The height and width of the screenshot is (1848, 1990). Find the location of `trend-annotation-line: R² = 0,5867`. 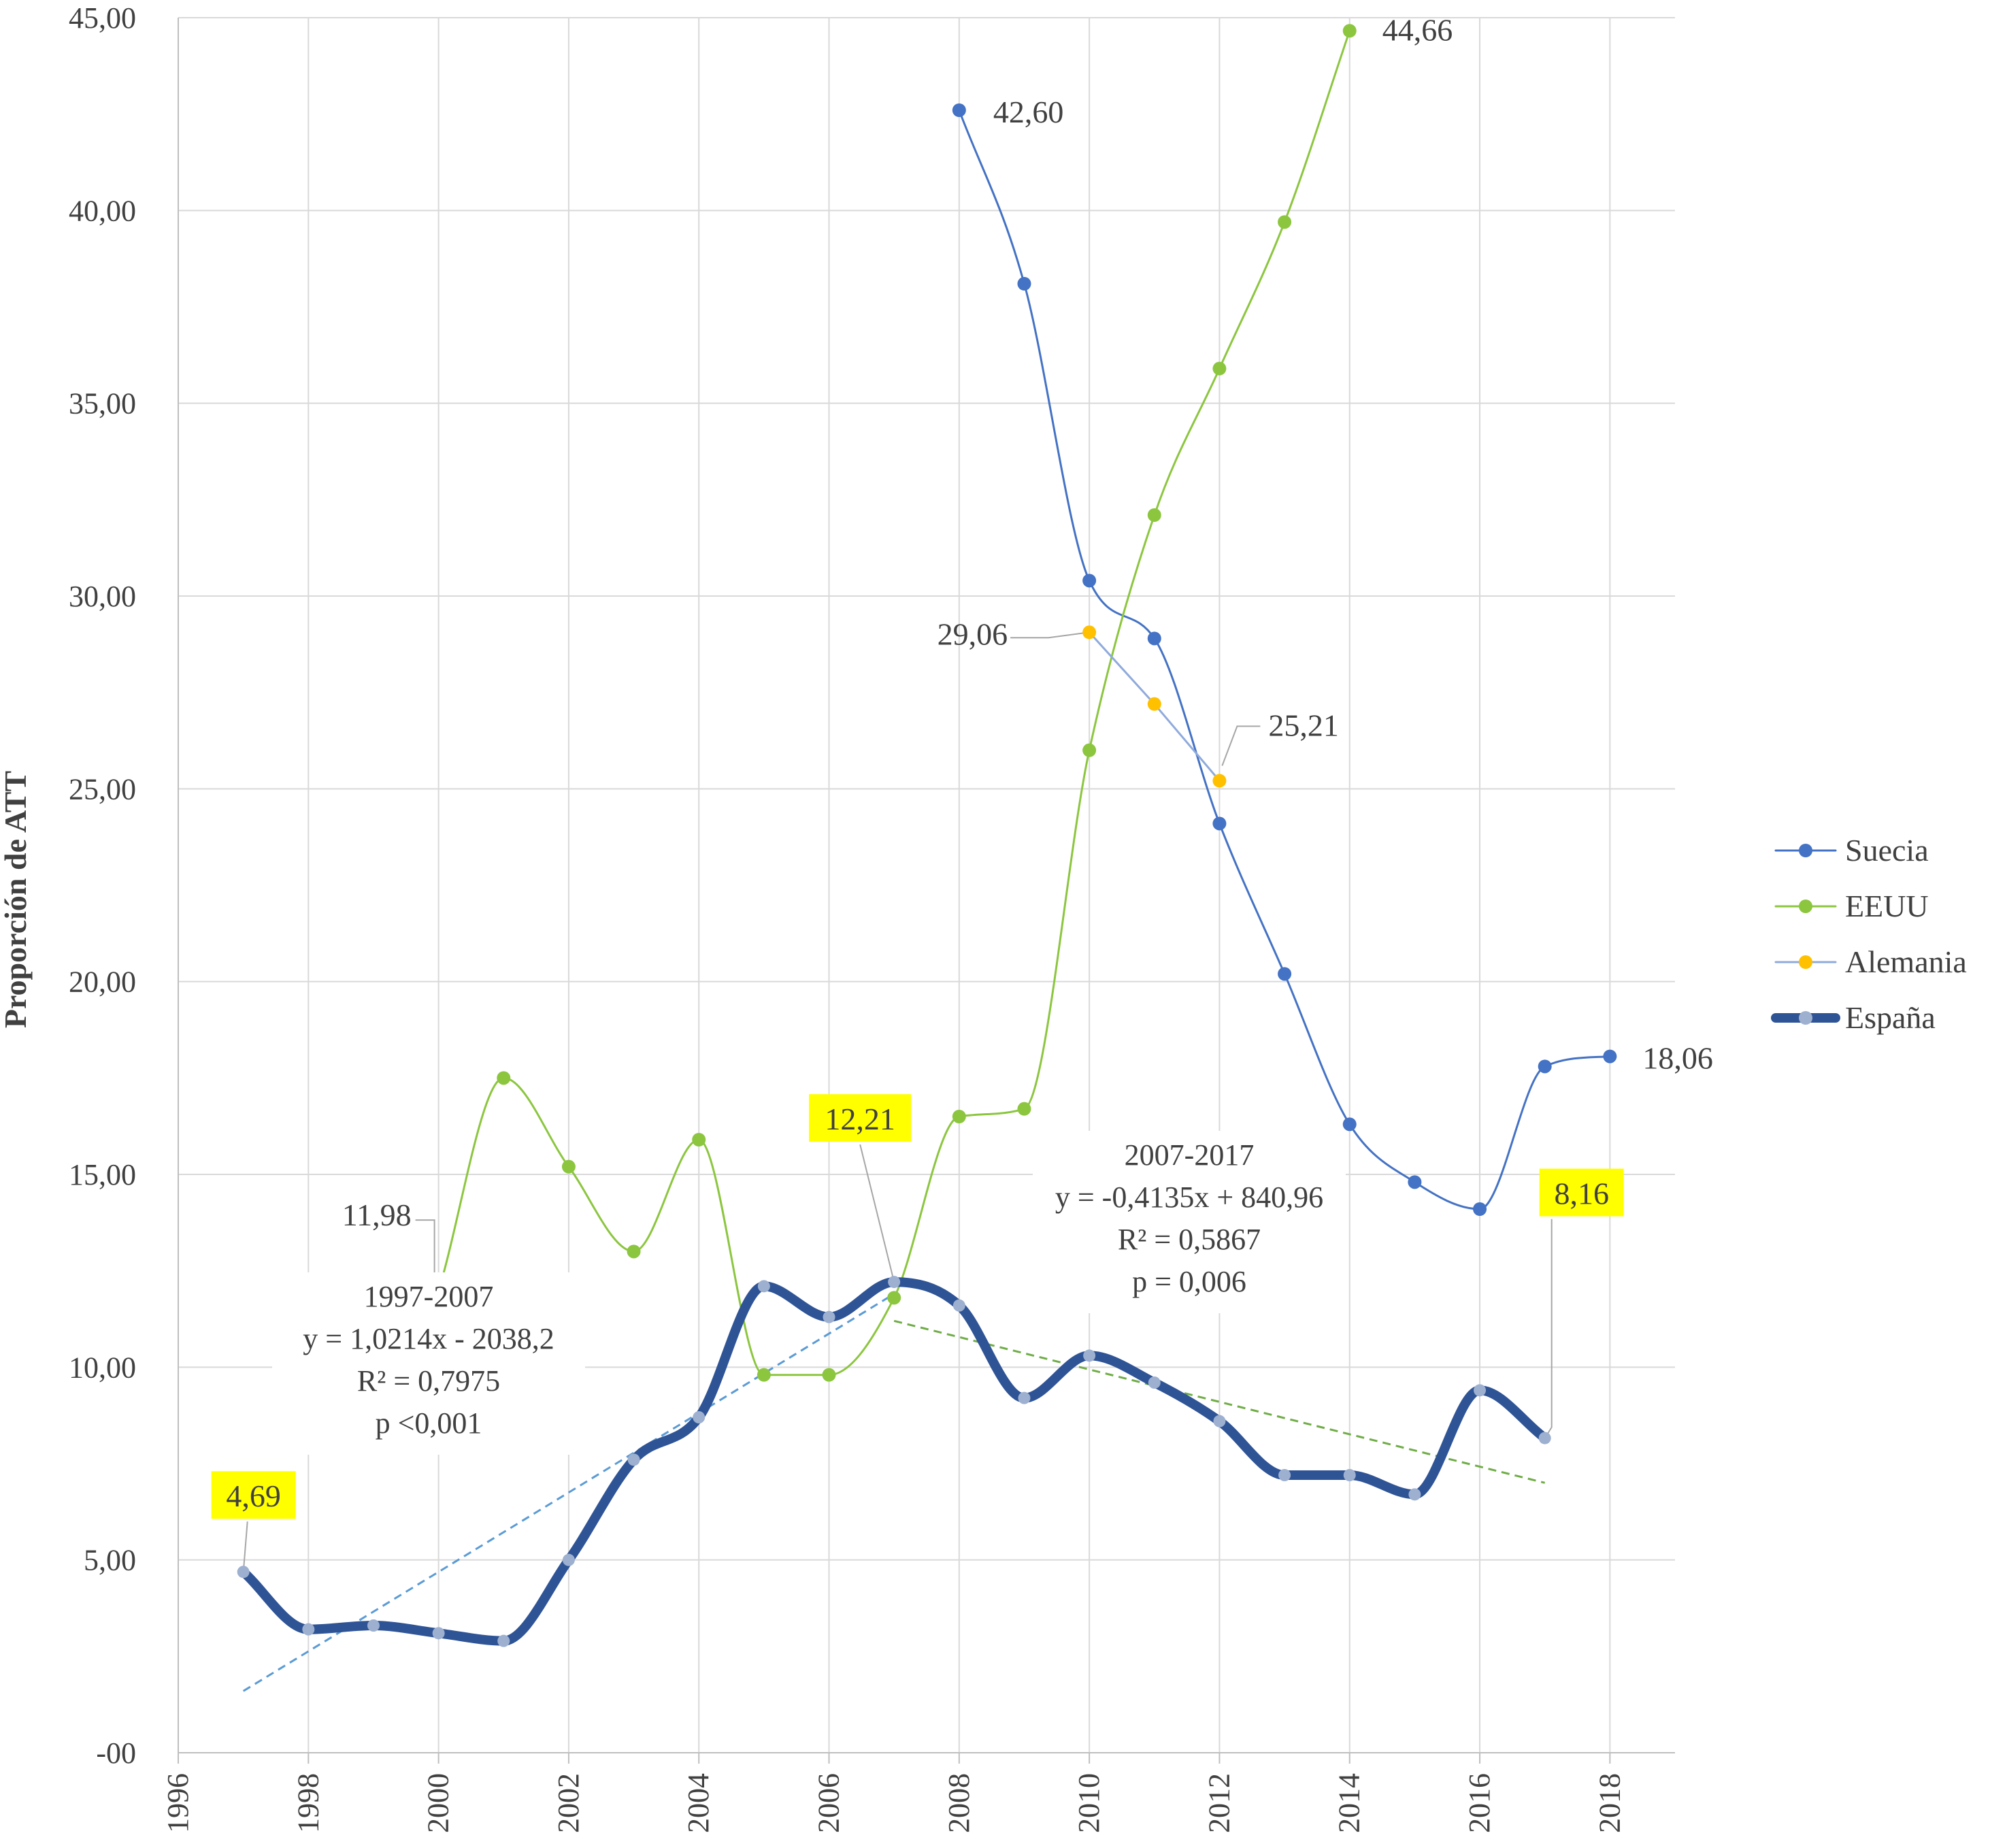

trend-annotation-line: R² = 0,5867 is located at coordinates (1189, 1239).